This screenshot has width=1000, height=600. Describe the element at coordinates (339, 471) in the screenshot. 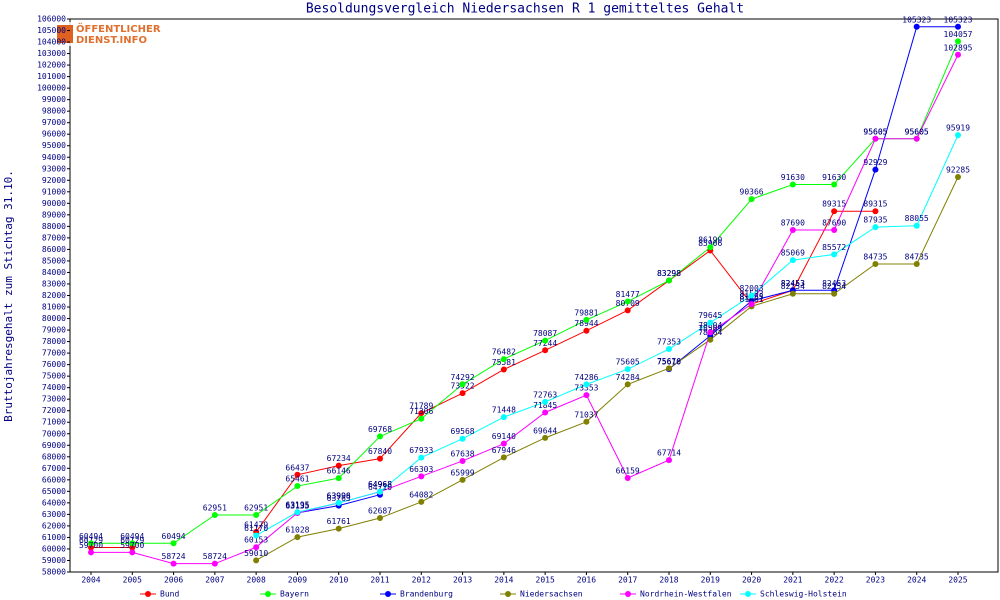

I see `value-label: 66146` at that location.